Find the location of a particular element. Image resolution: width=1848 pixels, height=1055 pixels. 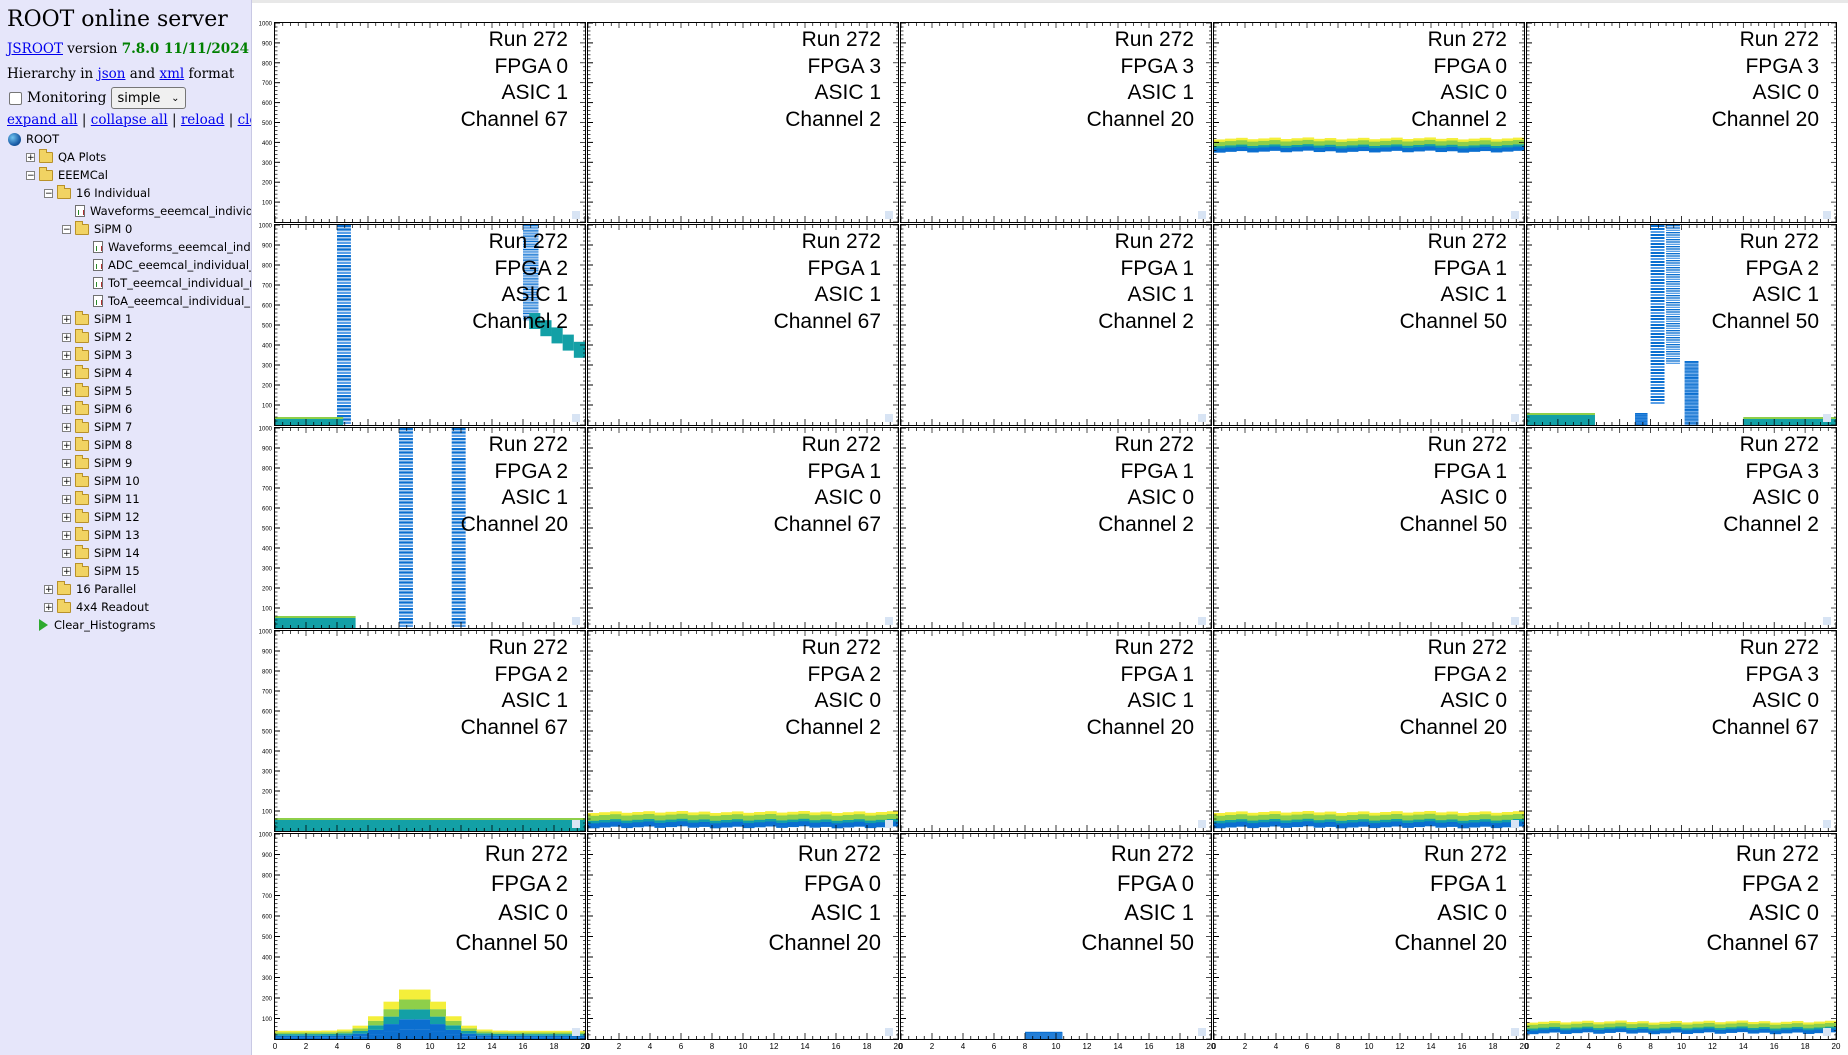

histogram-pad: Run 272 FPGA 3 ASIC 1 Channel 20 is located at coordinates (1056, 122).